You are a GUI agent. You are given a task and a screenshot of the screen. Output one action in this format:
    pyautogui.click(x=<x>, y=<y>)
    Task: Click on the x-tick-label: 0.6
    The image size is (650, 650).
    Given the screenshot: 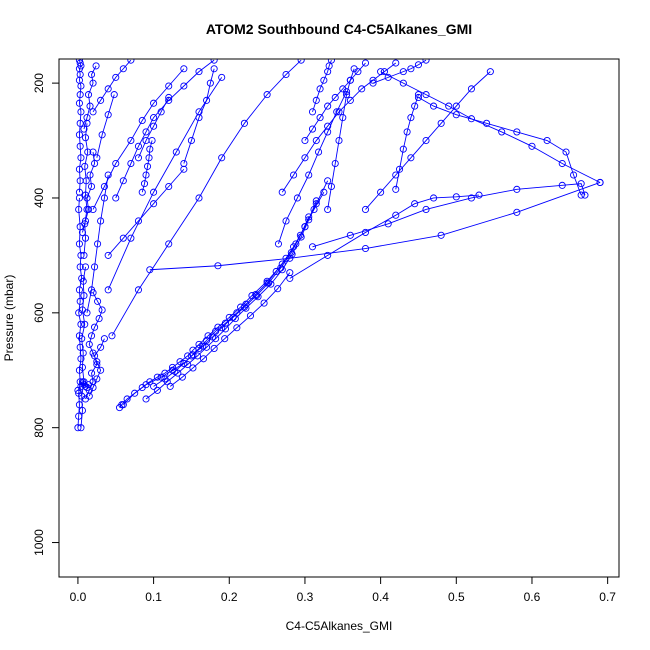 What is the action you would take?
    pyautogui.click(x=532, y=597)
    